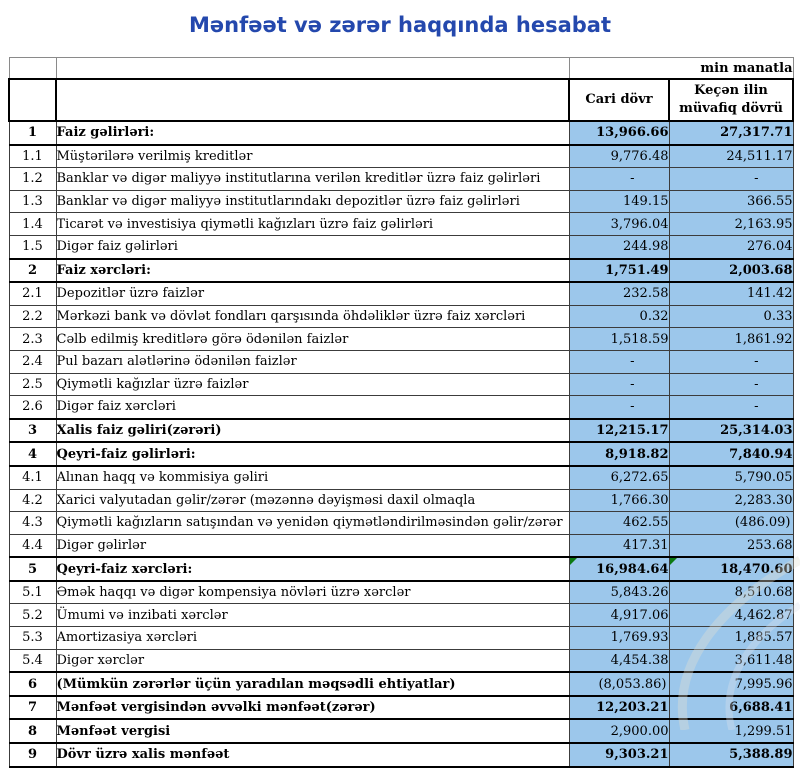 The width and height of the screenshot is (800, 768). What do you see at coordinates (763, 500) in the screenshot?
I see `value-previous-text: 2,283.30` at bounding box center [763, 500].